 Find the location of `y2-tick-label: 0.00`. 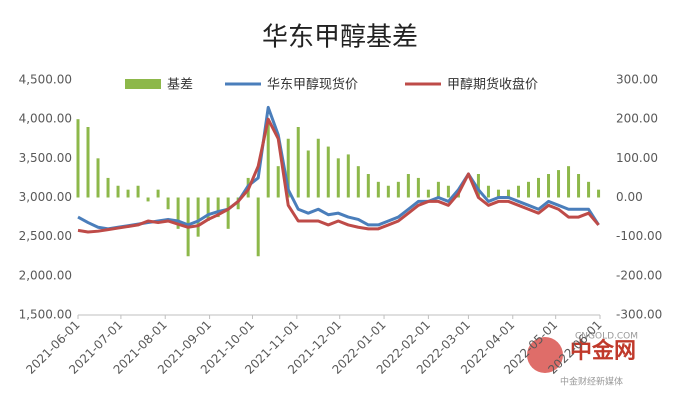

y2-tick-label: 0.00 is located at coordinates (629, 197).